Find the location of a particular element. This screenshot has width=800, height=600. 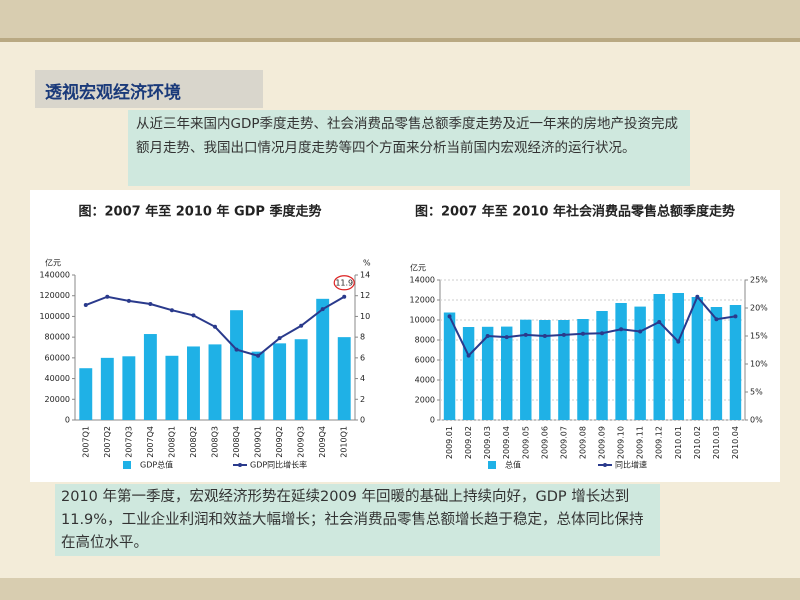

legend-label: 同比增速 is located at coordinates (631, 465).